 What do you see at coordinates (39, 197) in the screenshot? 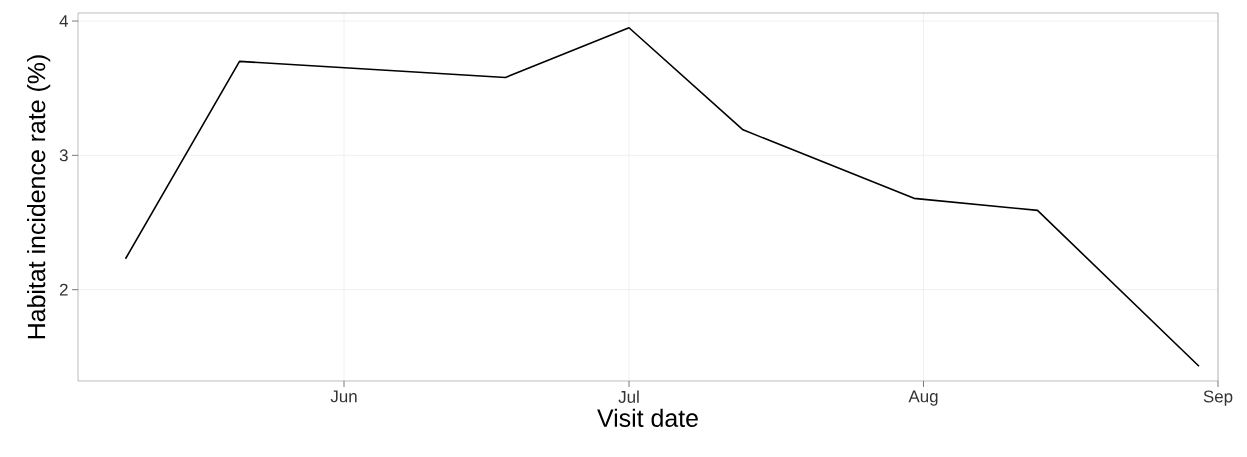
I see `y-axis-title: Habitat incidence rate (%)` at bounding box center [39, 197].